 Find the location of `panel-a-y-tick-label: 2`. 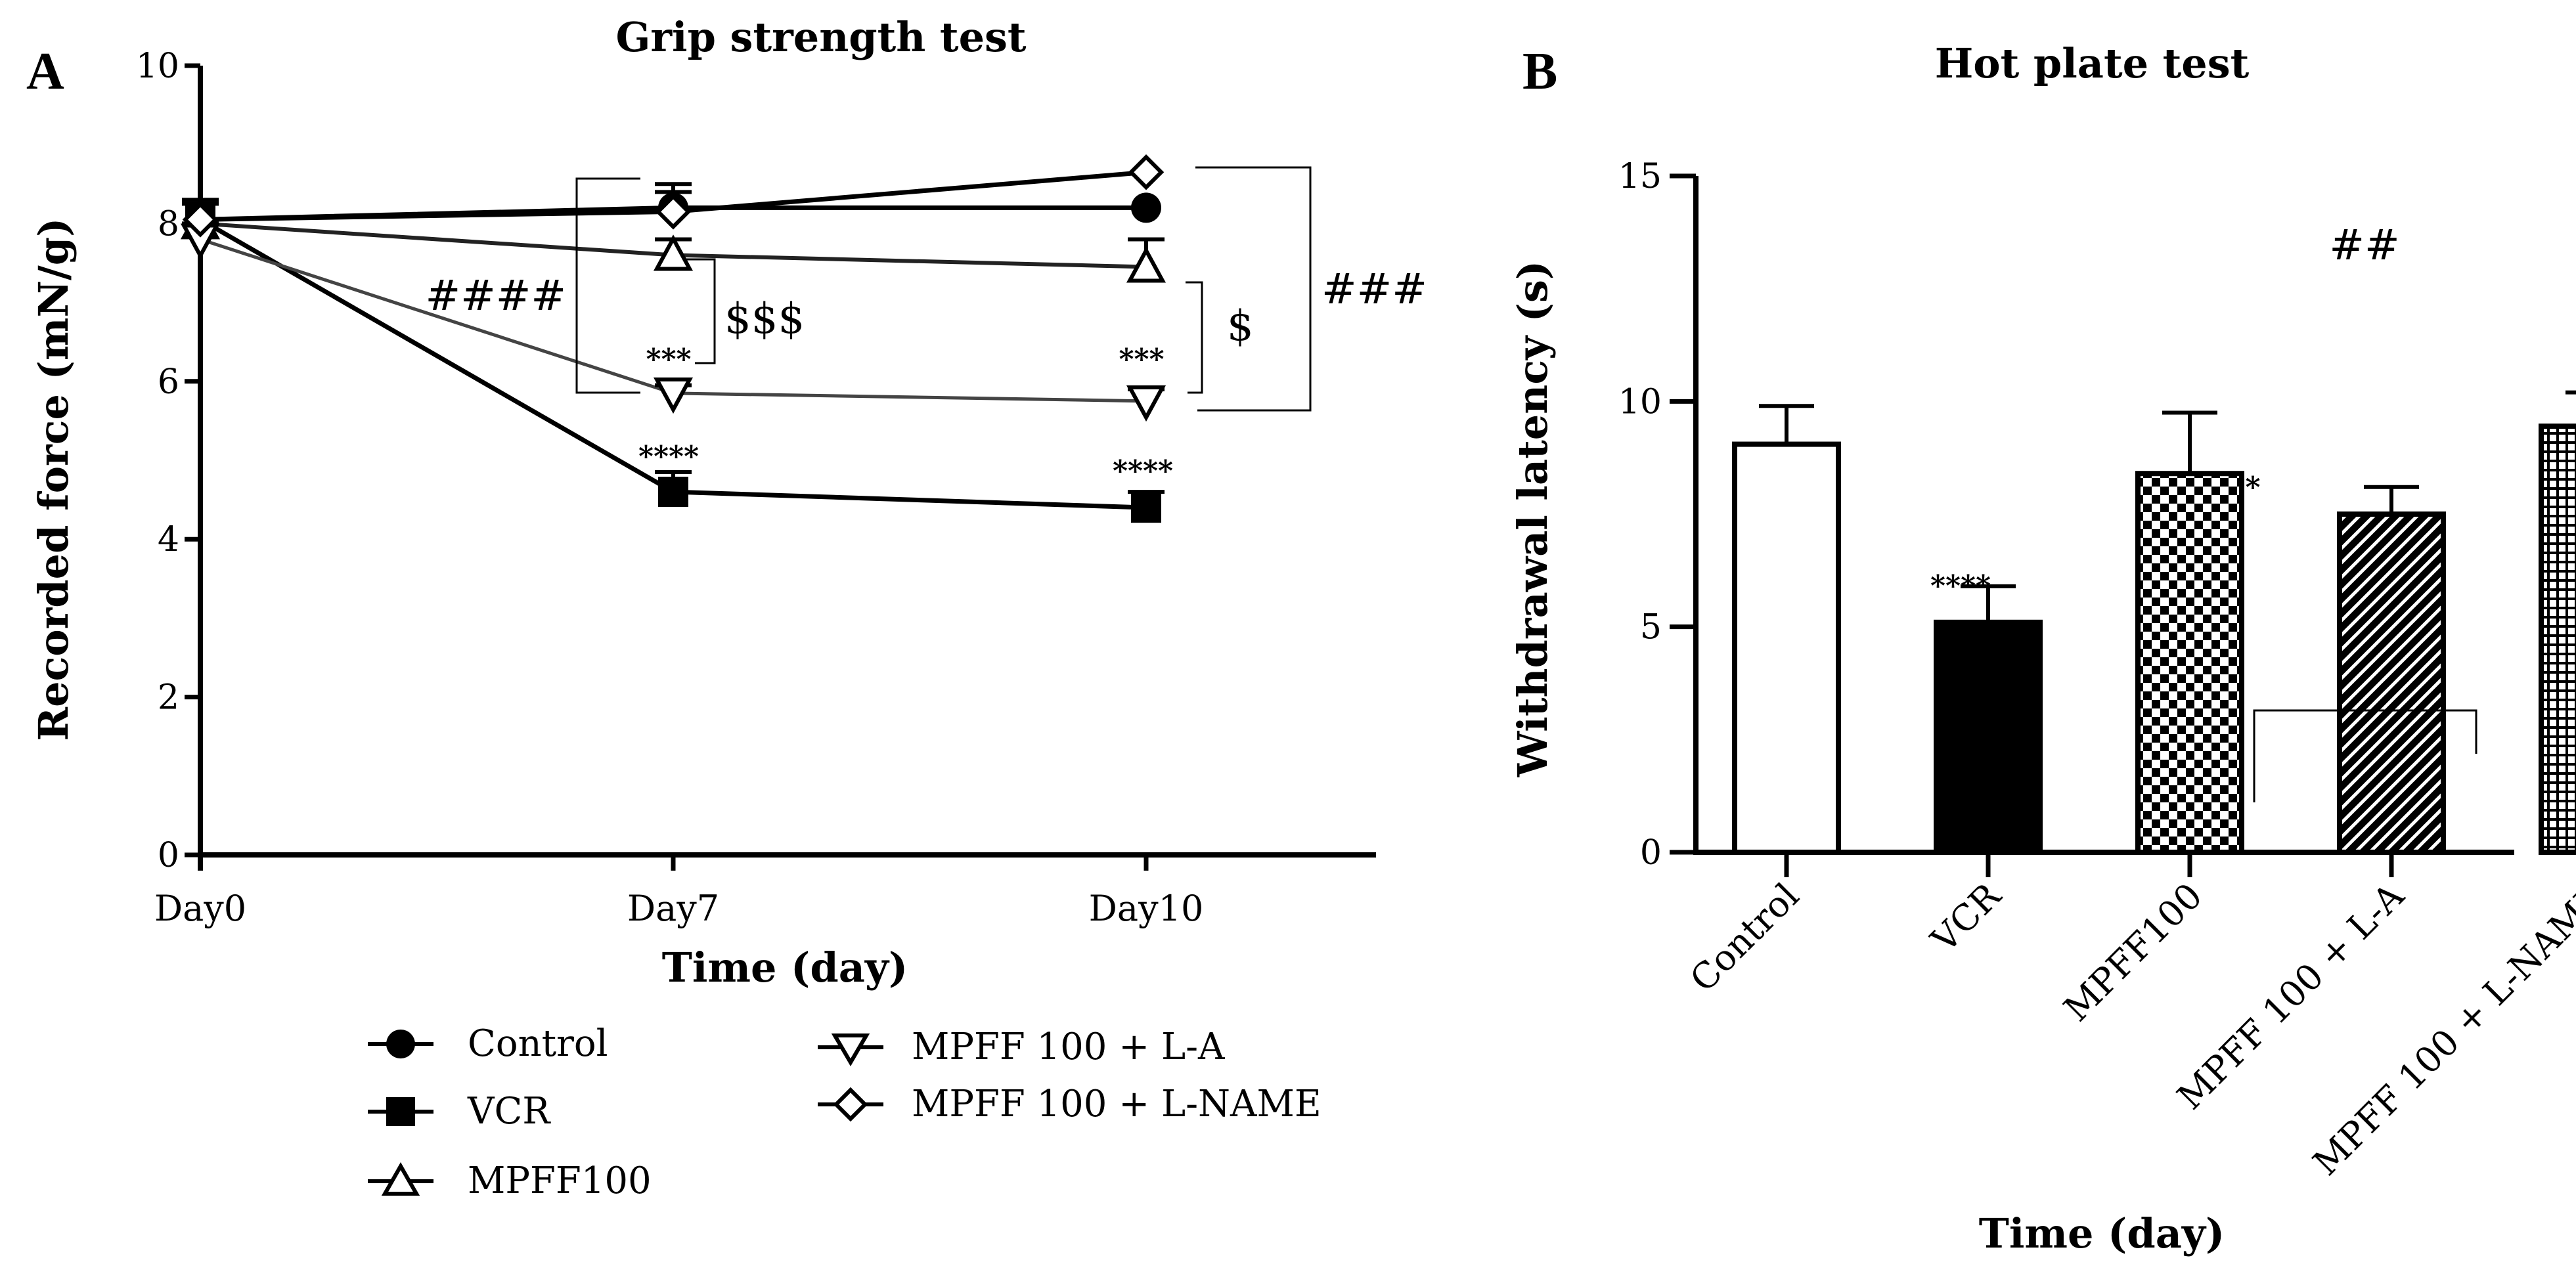

panel-a-y-tick-label: 2 is located at coordinates (168, 698).